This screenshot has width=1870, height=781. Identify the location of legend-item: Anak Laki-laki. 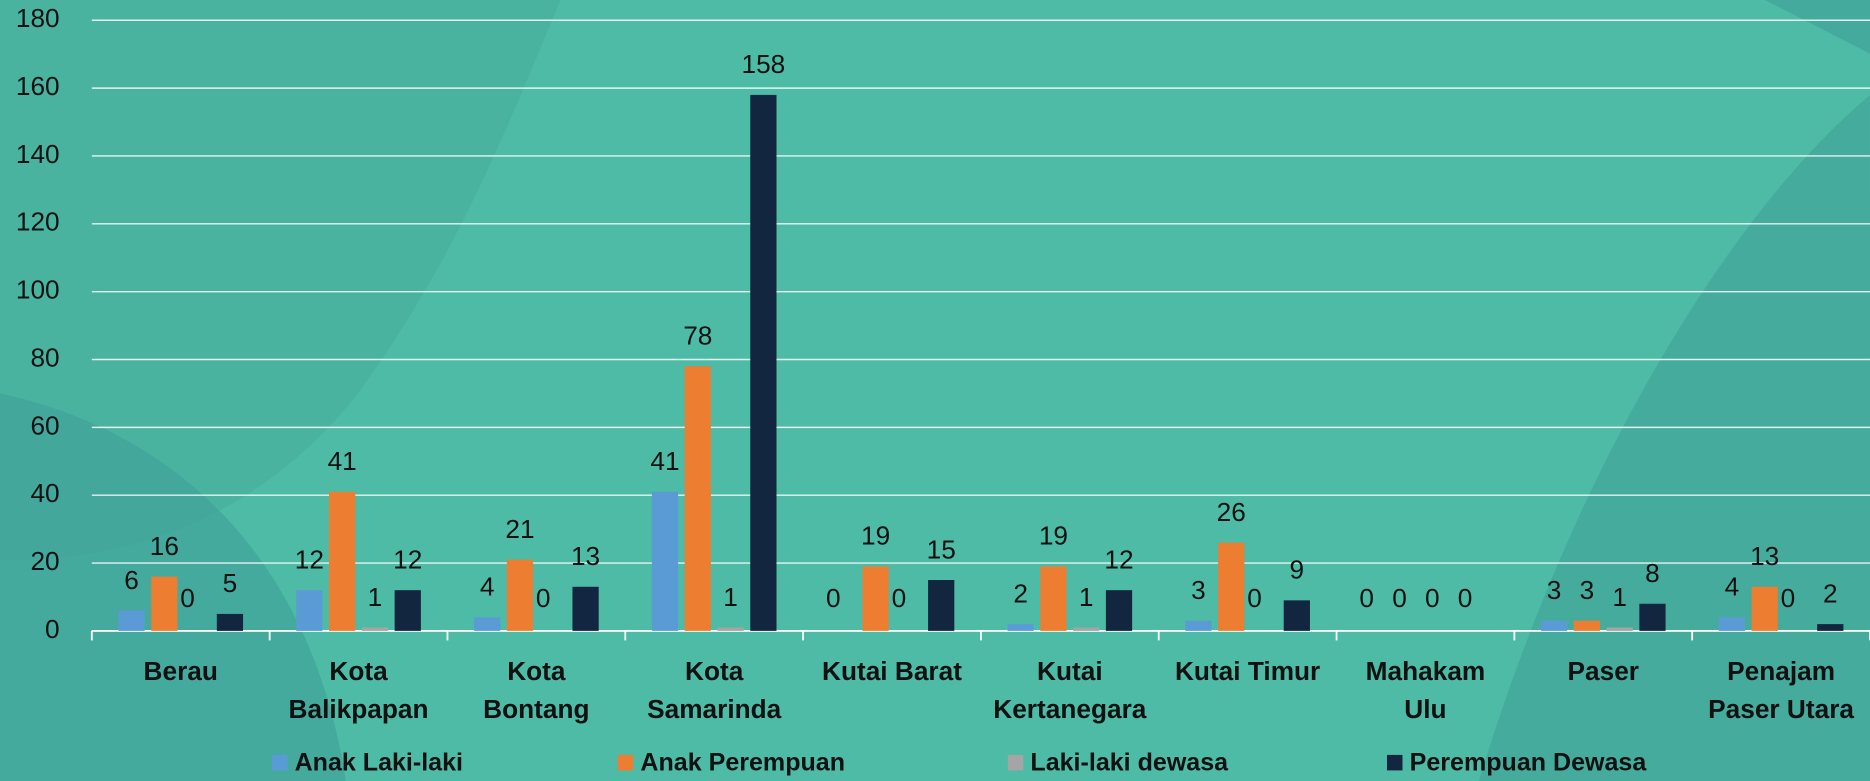
(367, 763).